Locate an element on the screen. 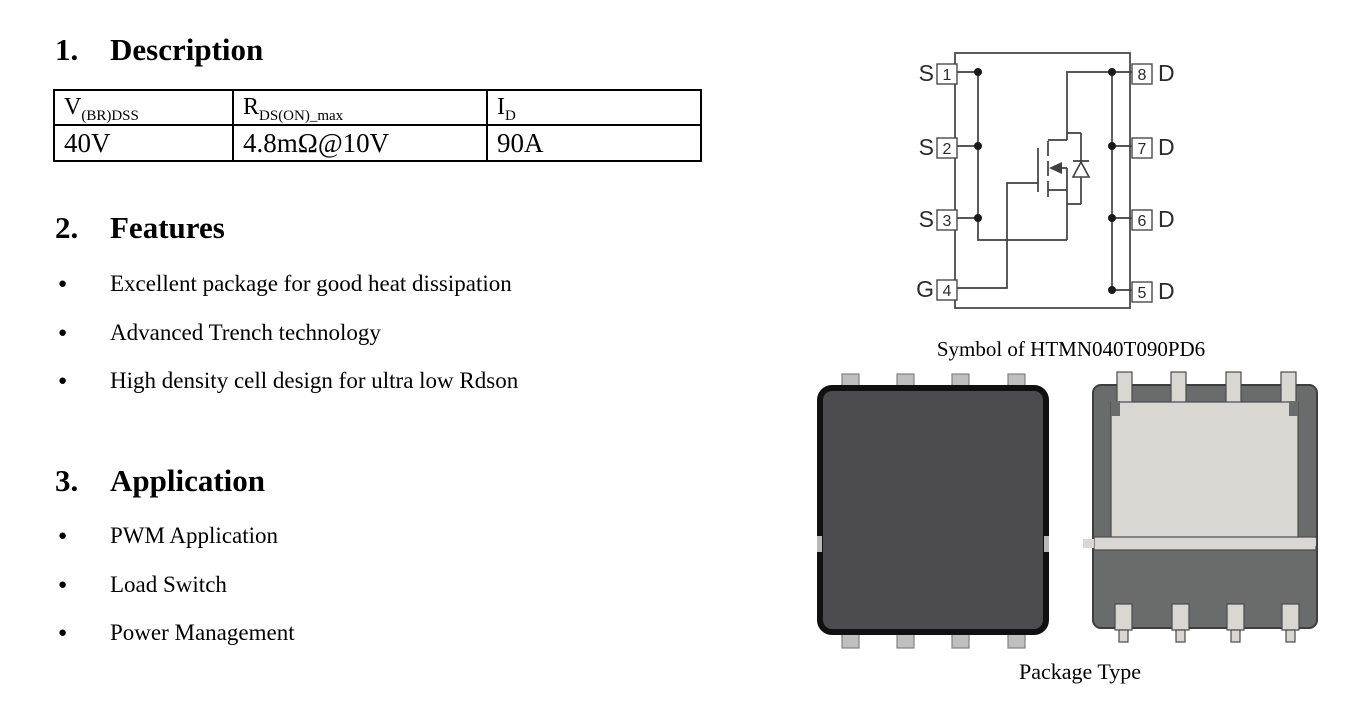 Image resolution: width=1360 pixels, height=710 pixels. pin-number-6: 6 is located at coordinates (1142, 221).